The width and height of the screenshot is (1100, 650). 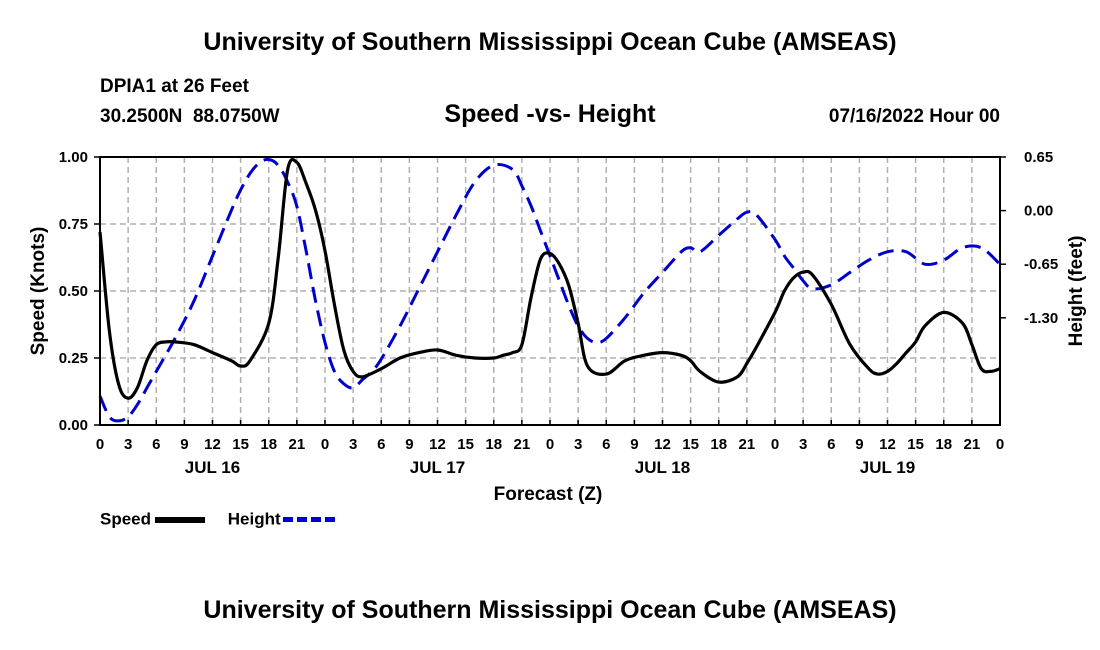 I want to click on y-tick-label: 0.25, so click(x=73, y=358).